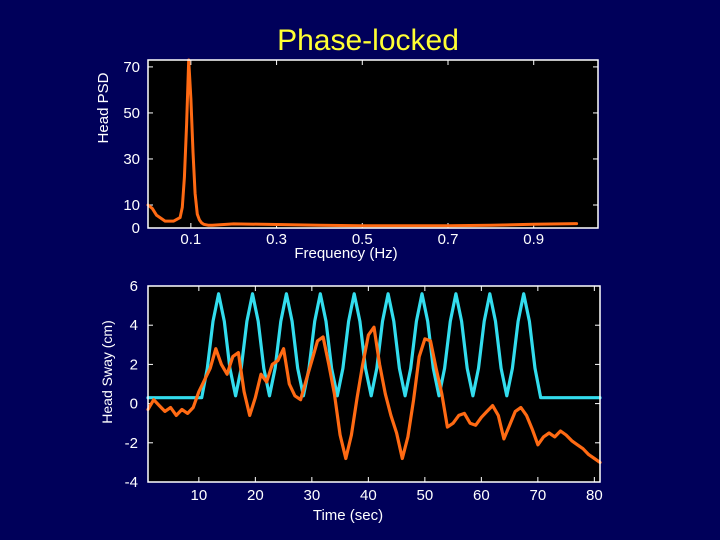 The image size is (720, 540). Describe the element at coordinates (481, 495) in the screenshot. I see `sway-x-tick-label: 60` at that location.